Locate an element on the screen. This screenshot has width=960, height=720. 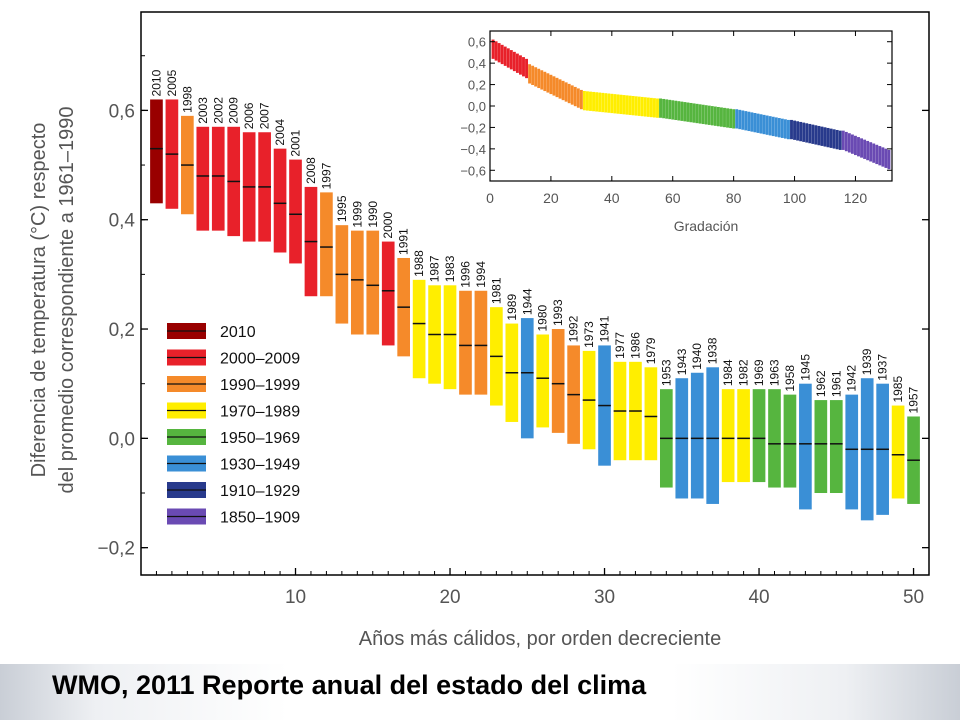
year-label: 1987 is located at coordinates (435, 268).